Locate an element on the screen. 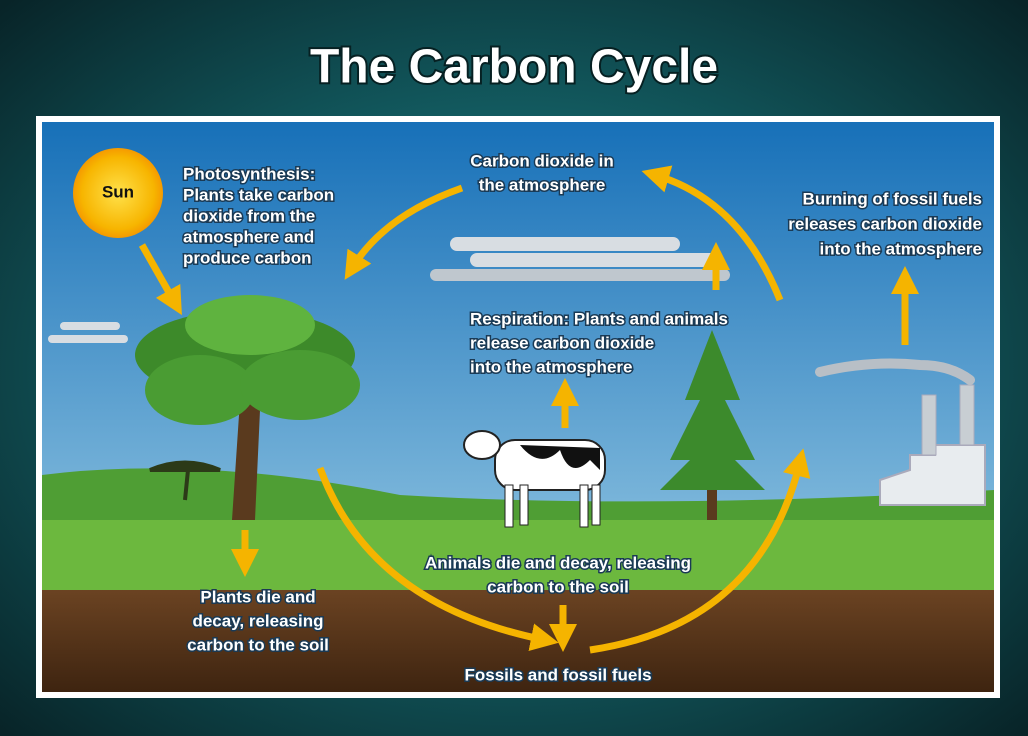  animals-decay-label: Animals die and decay, releasing is located at coordinates (558, 562).